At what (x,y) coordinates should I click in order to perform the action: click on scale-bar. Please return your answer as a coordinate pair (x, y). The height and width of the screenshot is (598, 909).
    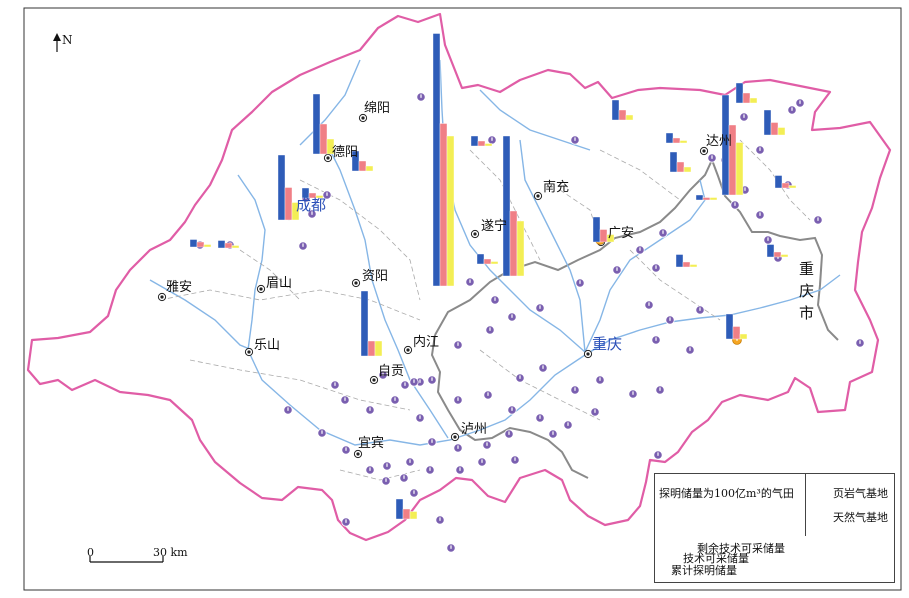
    Looking at the image, I should click on (126, 559).